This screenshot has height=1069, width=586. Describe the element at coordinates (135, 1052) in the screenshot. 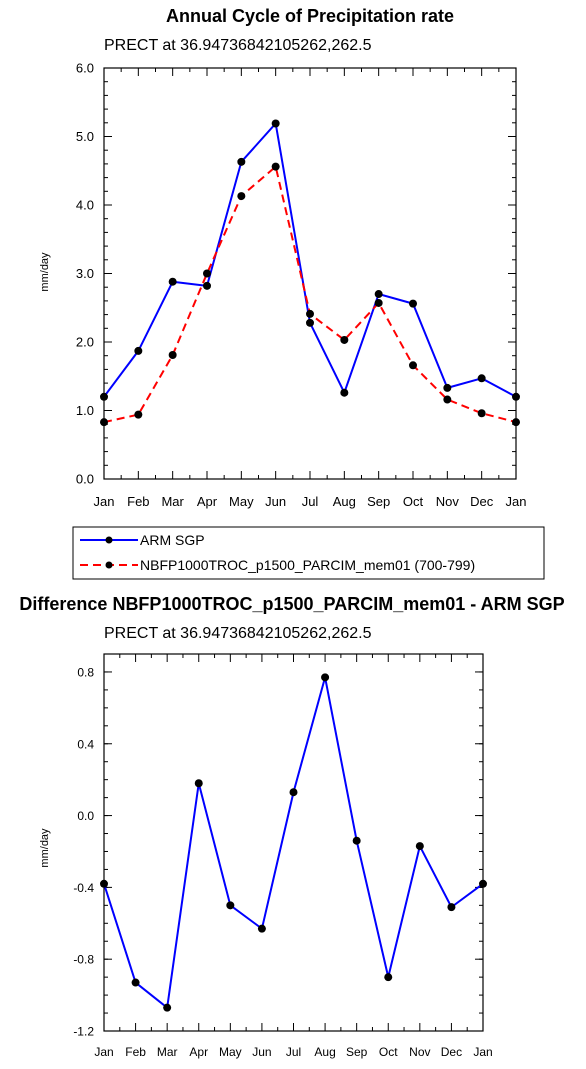

I see `chart2-x-tick-label: Feb` at that location.